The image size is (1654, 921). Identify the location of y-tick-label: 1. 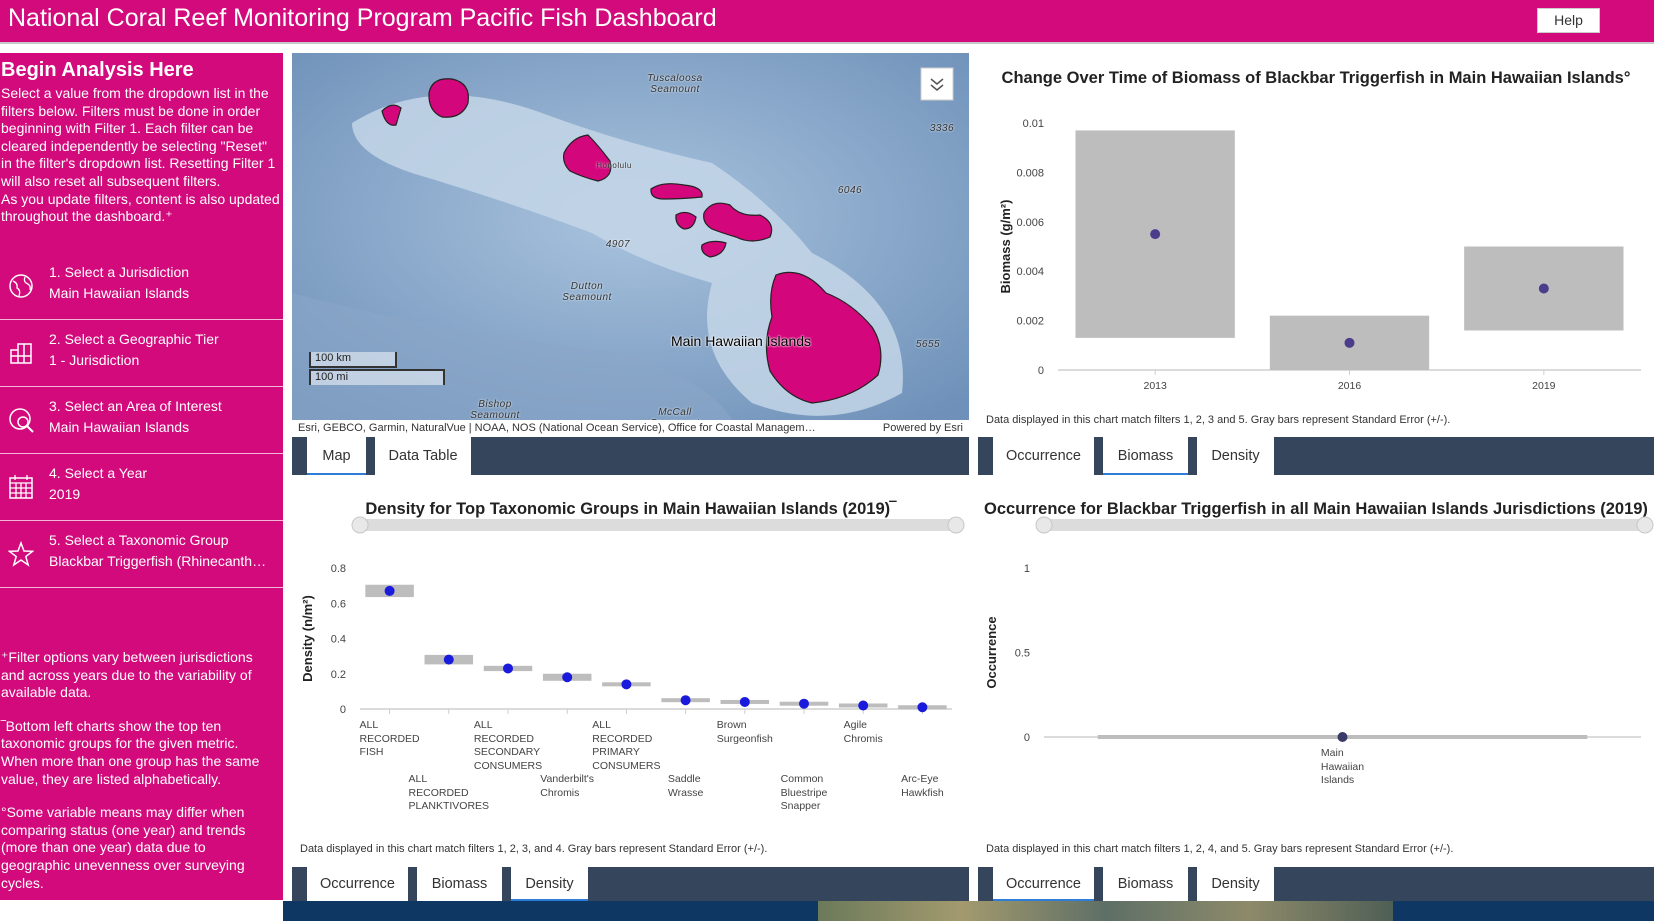
(1027, 569).